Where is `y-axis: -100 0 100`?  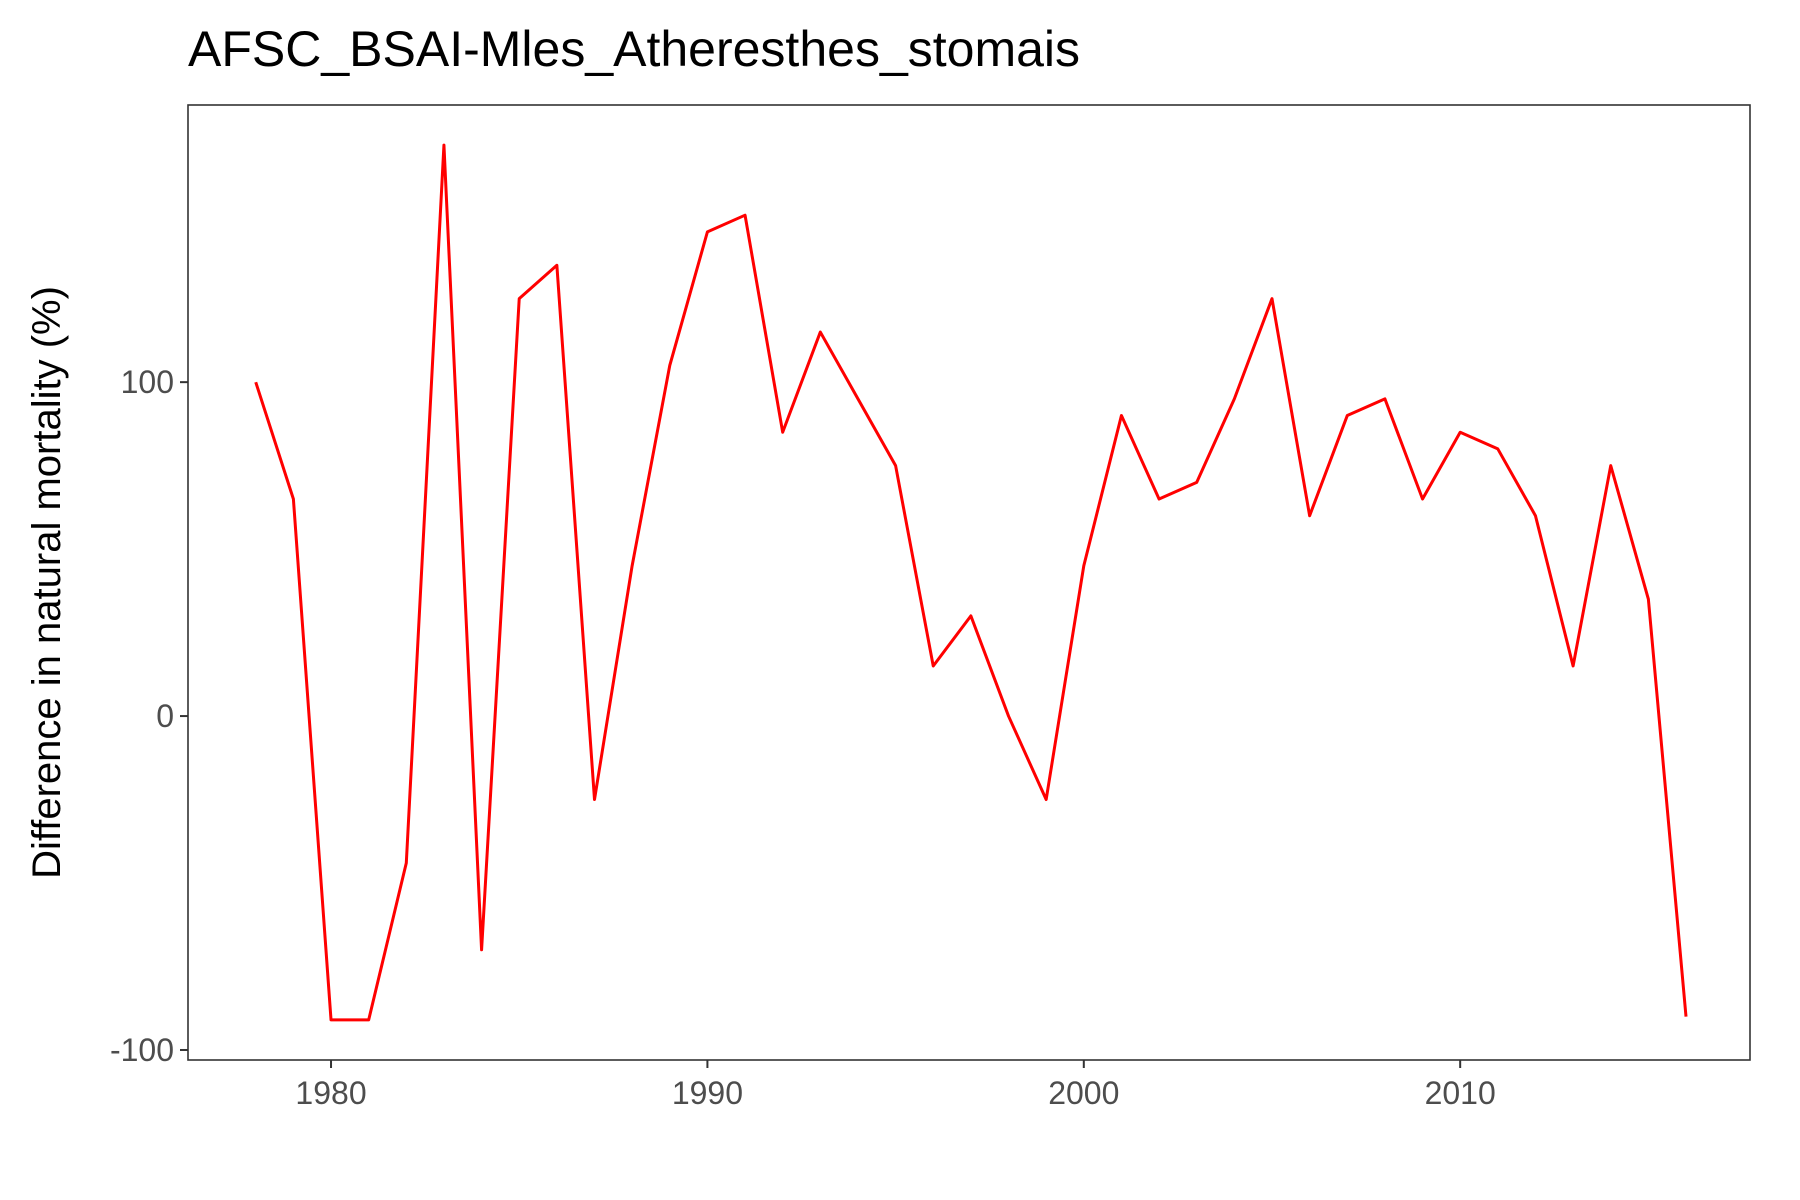
y-axis: -100 0 100 is located at coordinates (149, 716).